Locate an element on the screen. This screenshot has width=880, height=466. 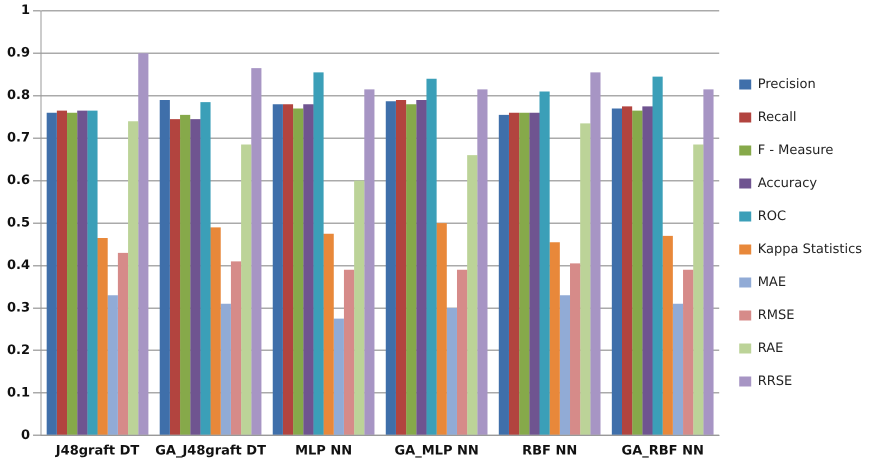
y-tick-label: 0.1 is located at coordinates (18, 392).